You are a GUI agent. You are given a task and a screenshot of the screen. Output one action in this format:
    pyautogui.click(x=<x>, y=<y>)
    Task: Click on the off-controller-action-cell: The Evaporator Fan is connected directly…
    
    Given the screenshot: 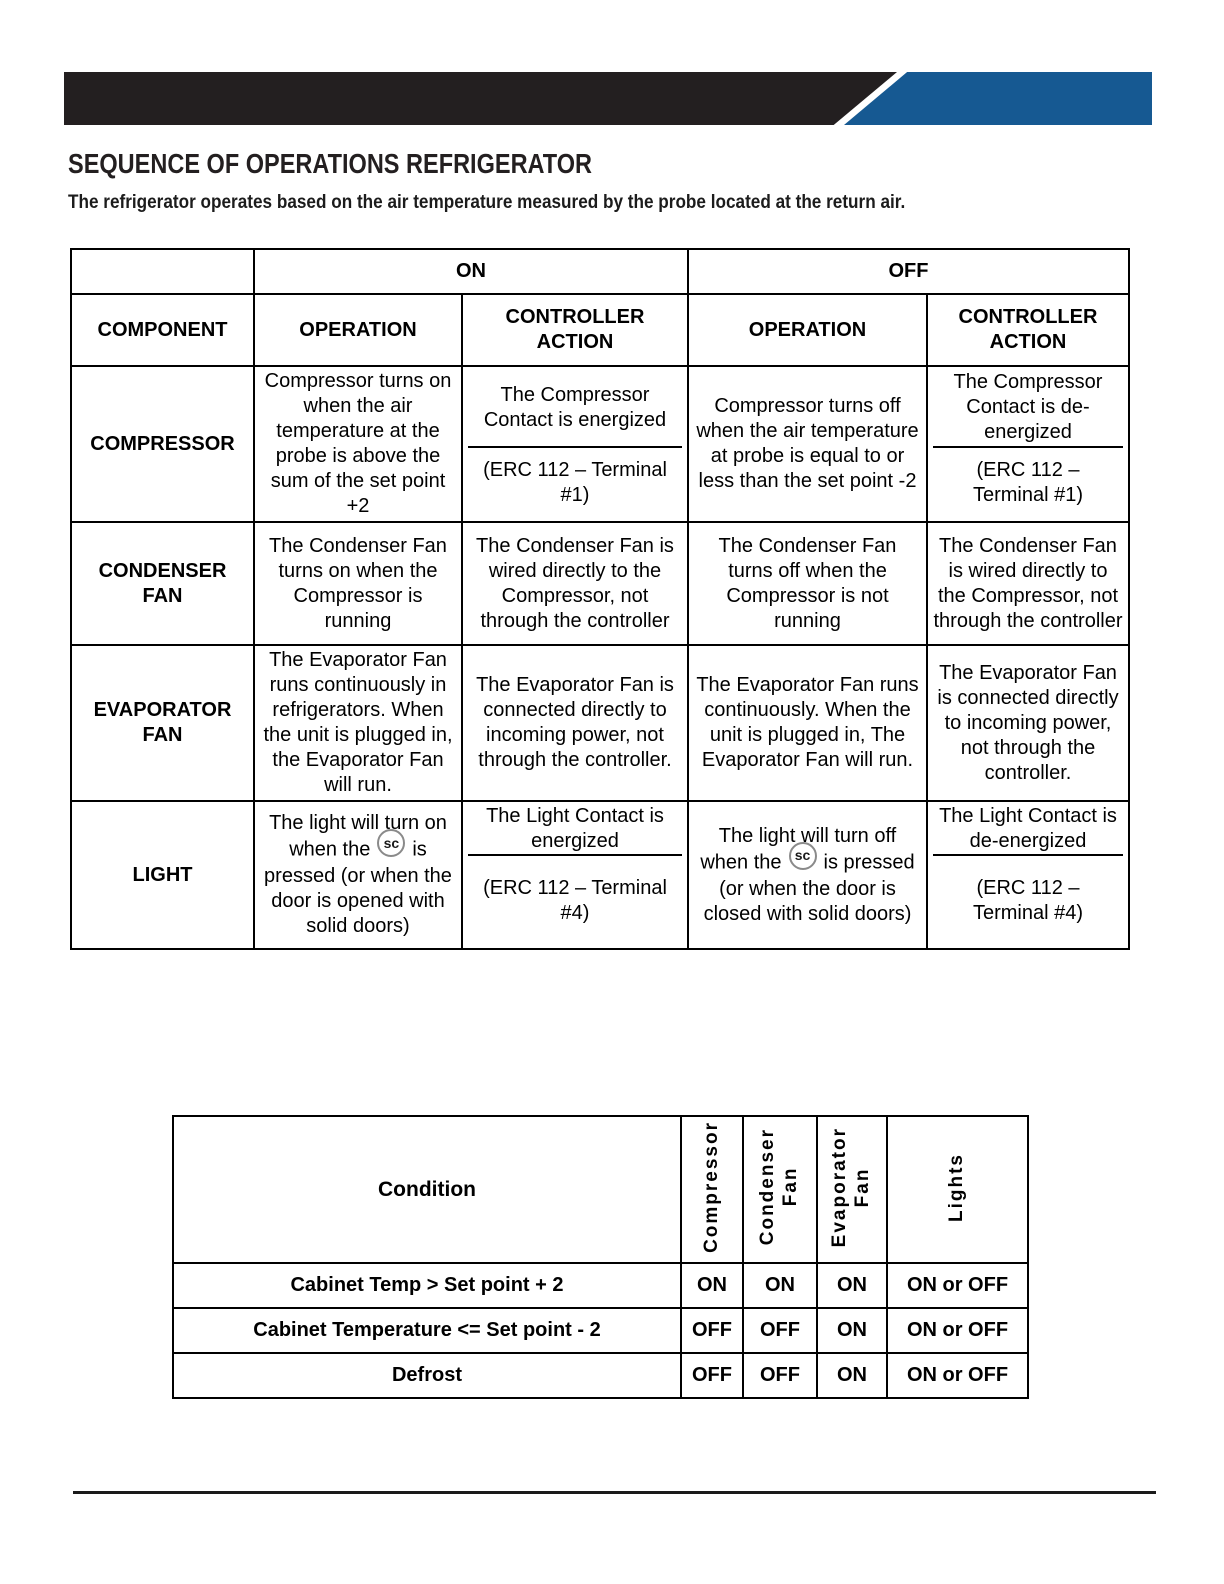 What is the action you would take?
    pyautogui.click(x=1028, y=723)
    